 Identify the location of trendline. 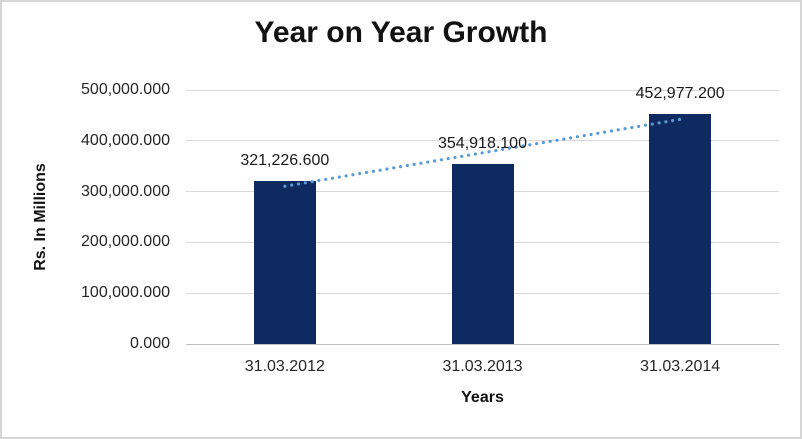
(482, 152).